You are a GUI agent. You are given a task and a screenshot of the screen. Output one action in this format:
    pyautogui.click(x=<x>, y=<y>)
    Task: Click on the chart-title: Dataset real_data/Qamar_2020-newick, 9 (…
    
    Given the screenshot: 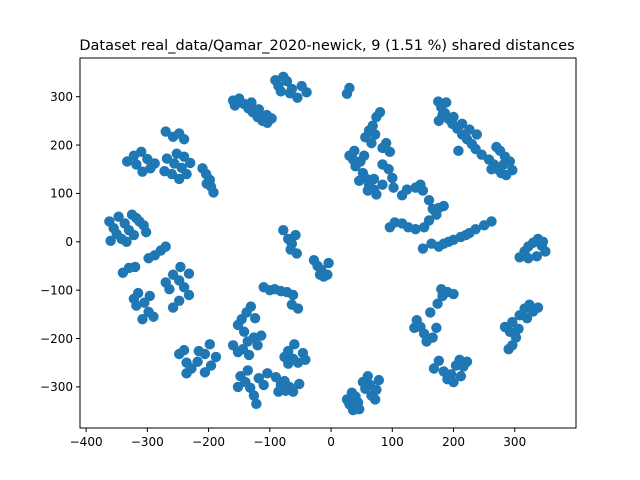 What is the action you would take?
    pyautogui.click(x=326, y=46)
    